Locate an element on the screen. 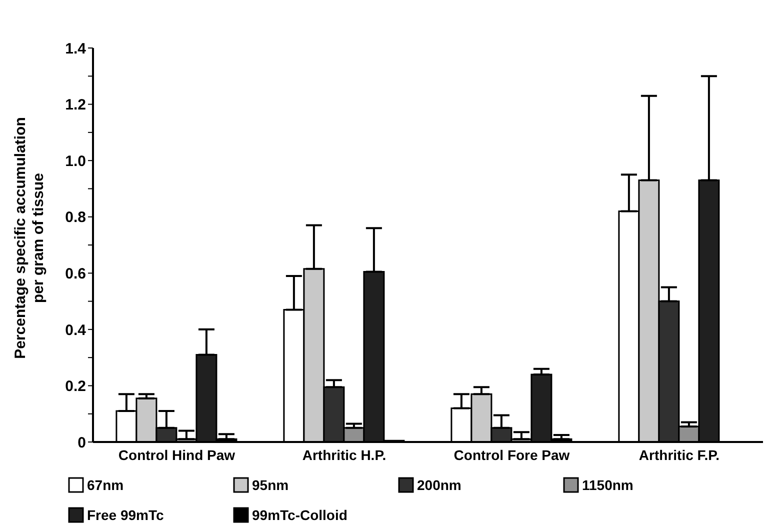  legend-label: Free 99mTc is located at coordinates (125, 515).